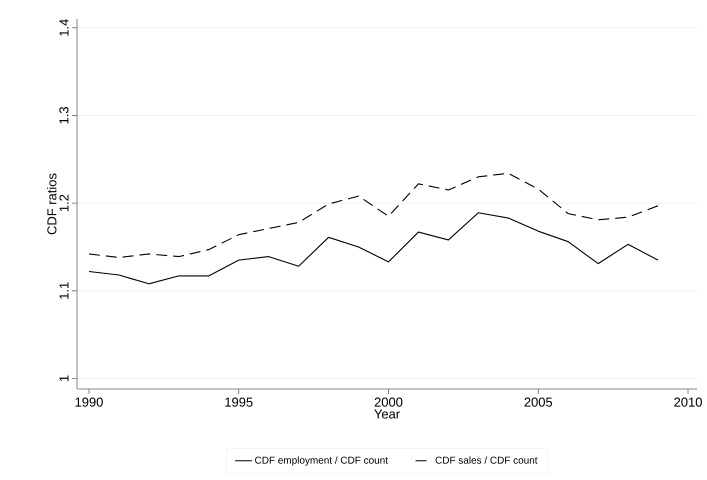 This screenshot has height=480, width=707. What do you see at coordinates (64, 379) in the screenshot?
I see `y-tick-label: 1` at bounding box center [64, 379].